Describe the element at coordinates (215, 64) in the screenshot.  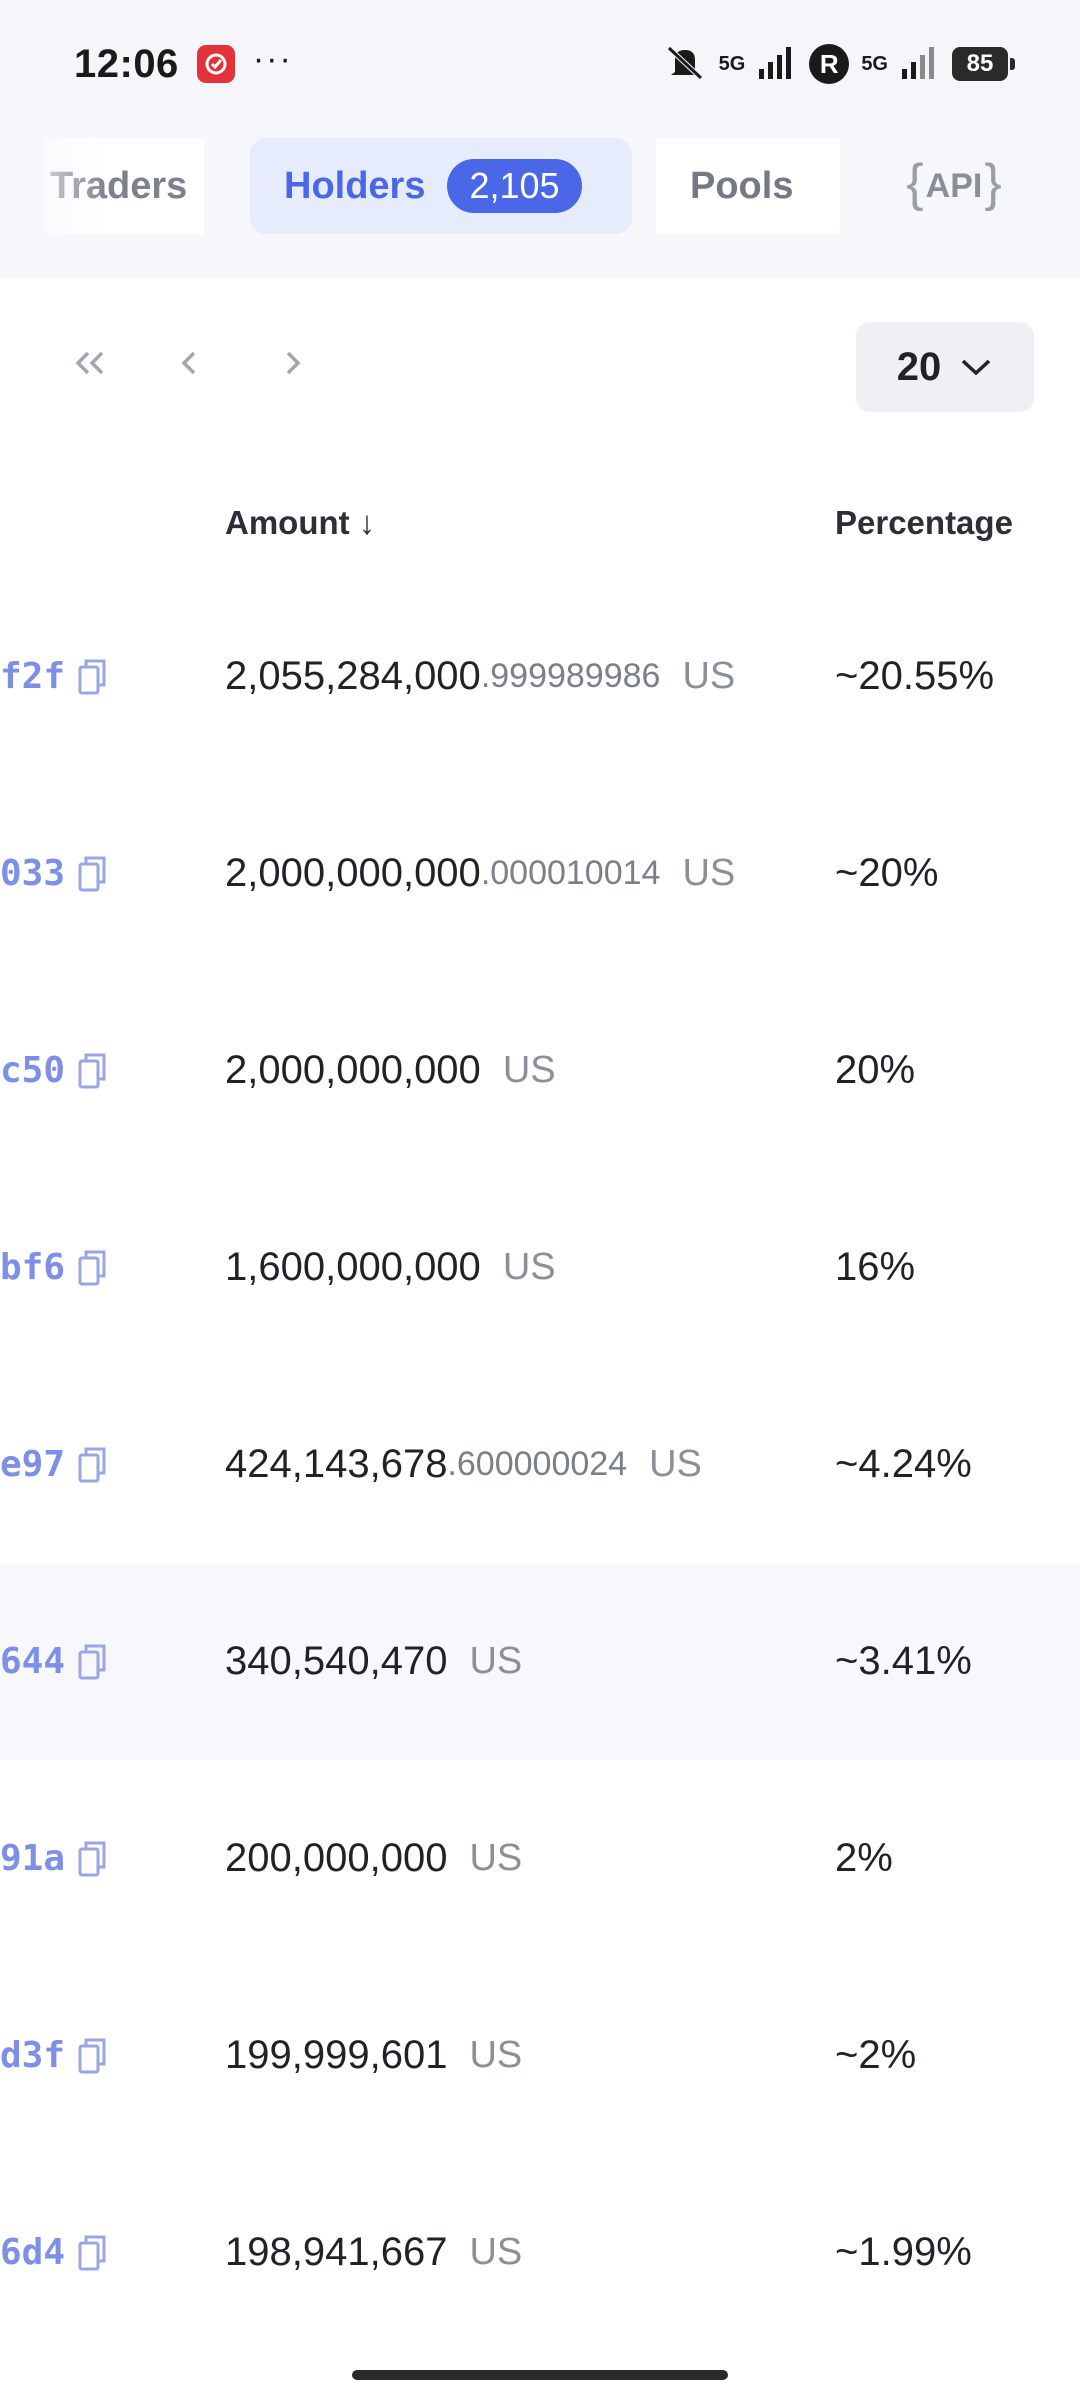
I see `app-icon` at that location.